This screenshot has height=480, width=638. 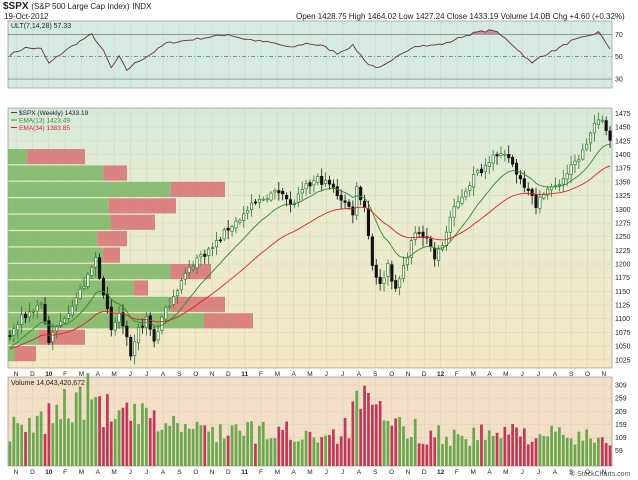 I want to click on price-tick-label: 1250, so click(x=623, y=237).